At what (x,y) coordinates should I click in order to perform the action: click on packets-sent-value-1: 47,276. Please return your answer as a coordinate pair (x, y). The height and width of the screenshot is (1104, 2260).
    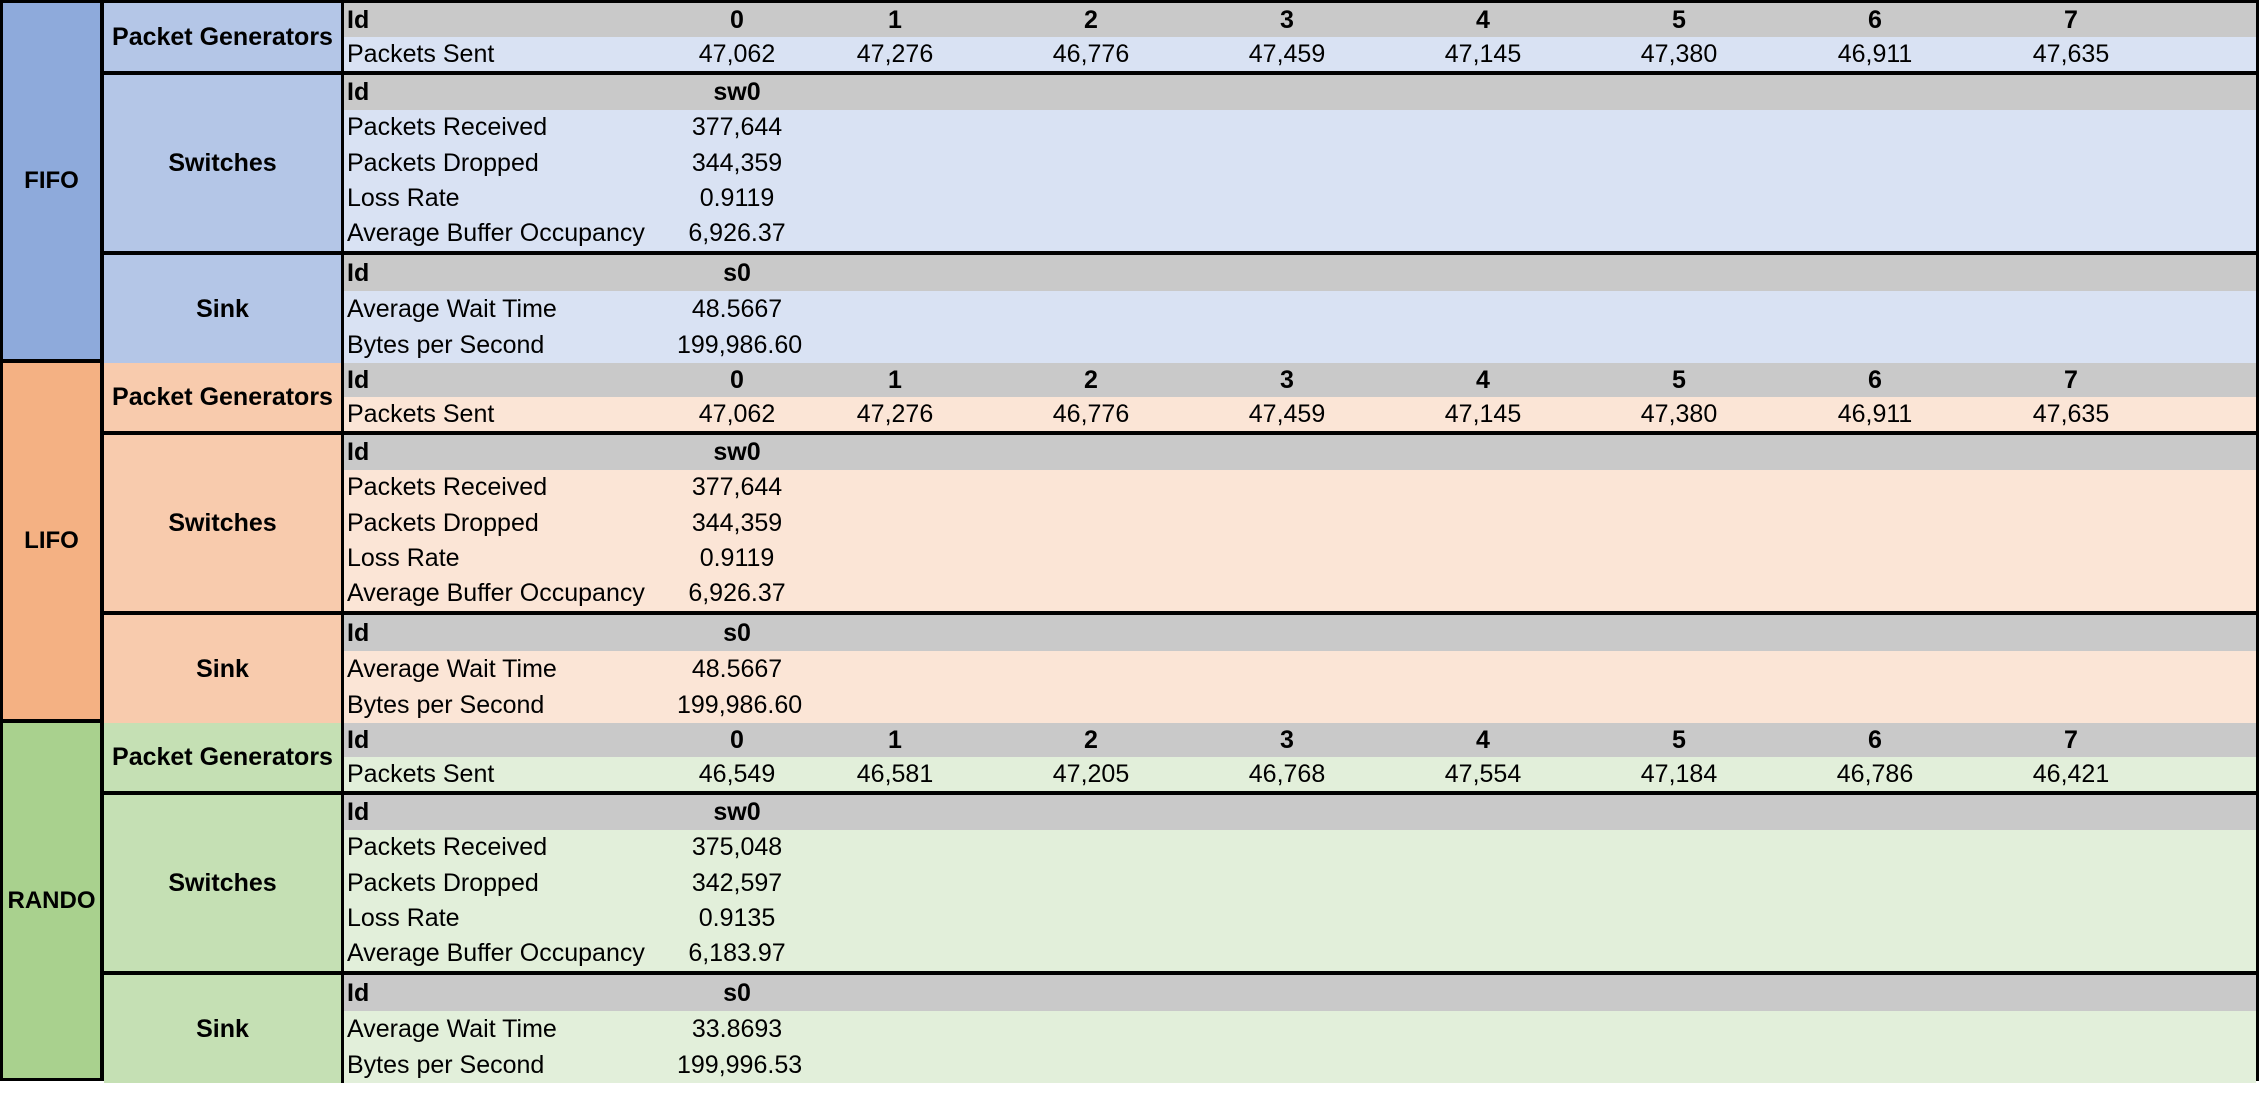
    Looking at the image, I should click on (895, 413).